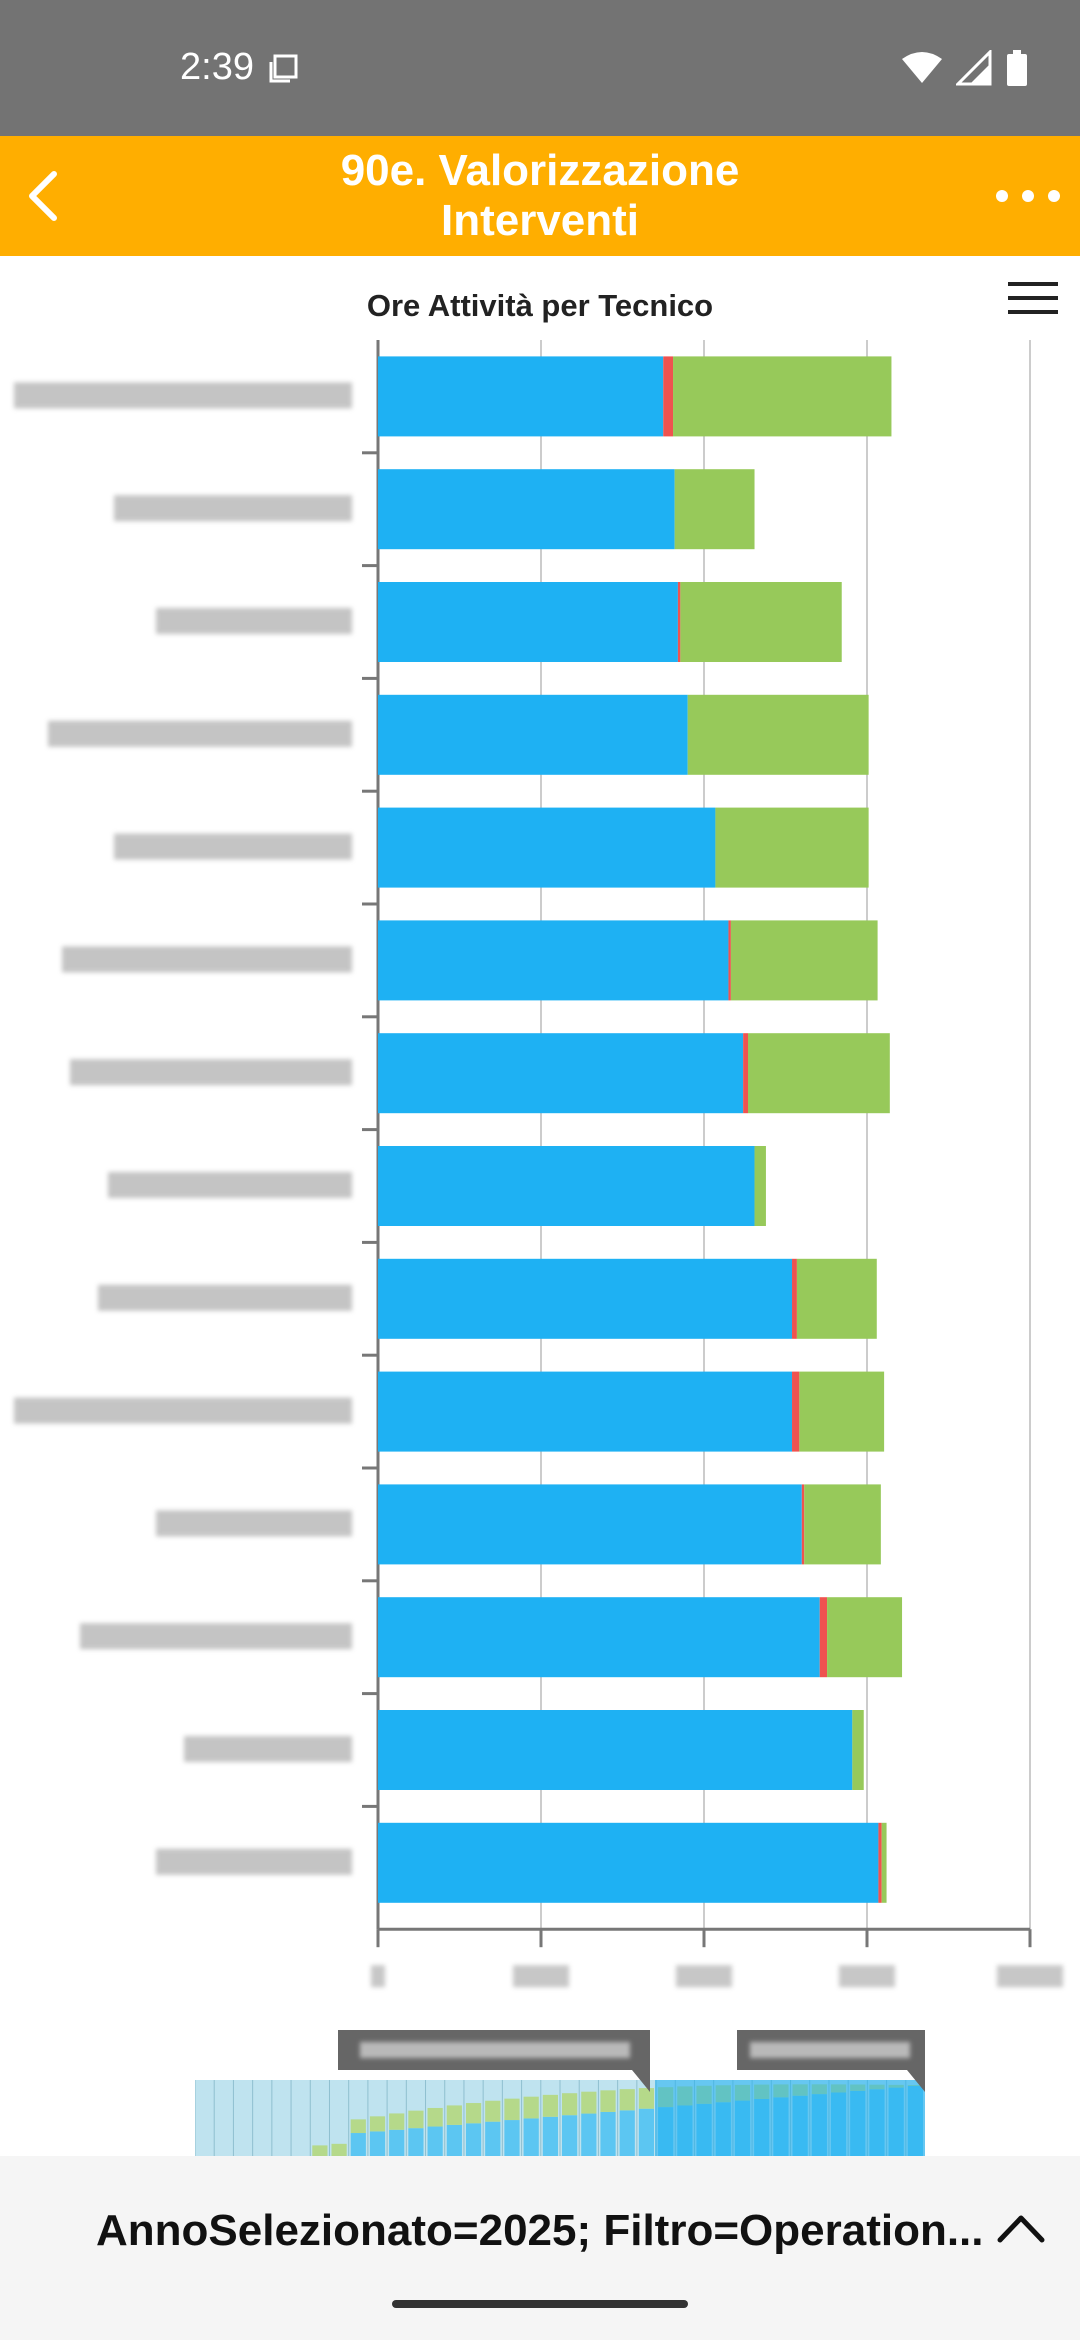 The width and height of the screenshot is (1080, 2340). Describe the element at coordinates (790, 2118) in the screenshot. I see `navigator-selection` at that location.